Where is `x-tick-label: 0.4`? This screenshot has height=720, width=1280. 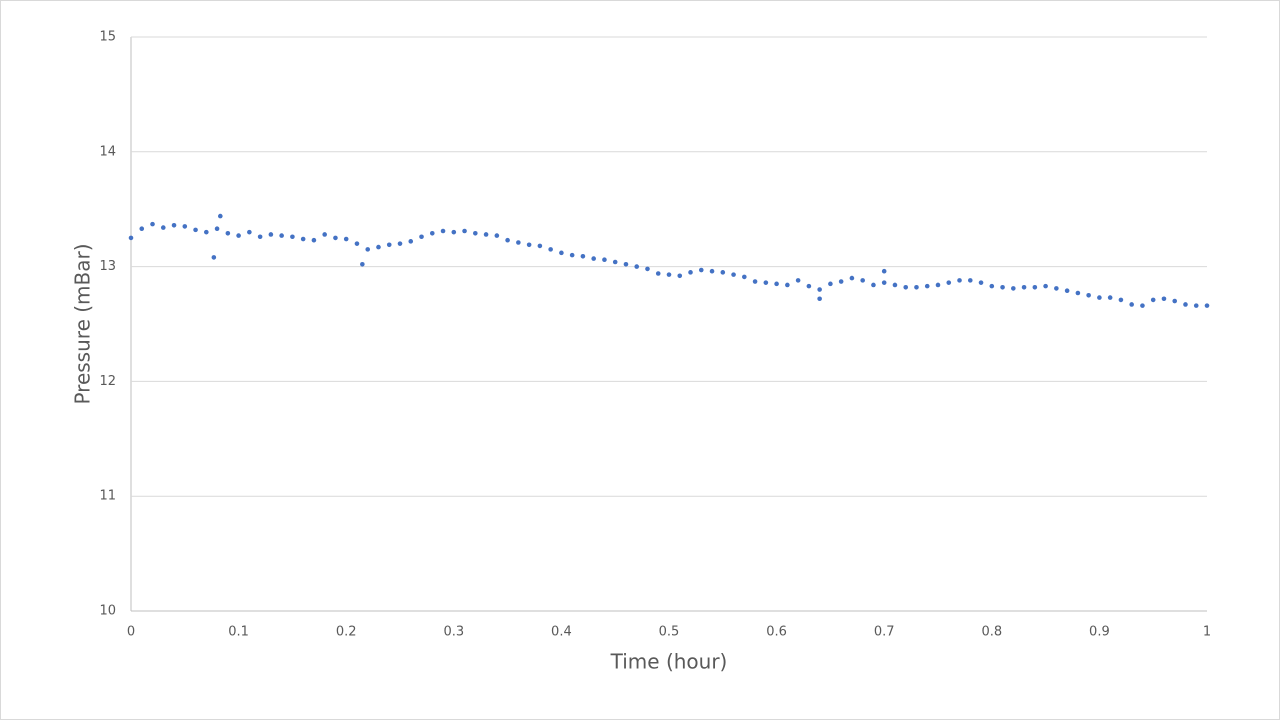
x-tick-label: 0.4 is located at coordinates (561, 632).